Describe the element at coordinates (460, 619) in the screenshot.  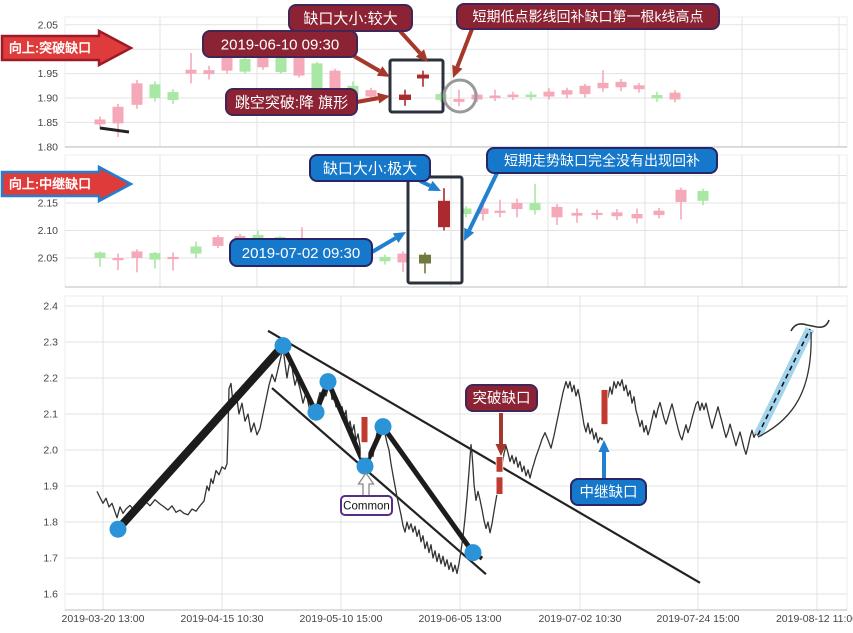
I see `x-tick-label: 2019-06-05 13:00` at that location.